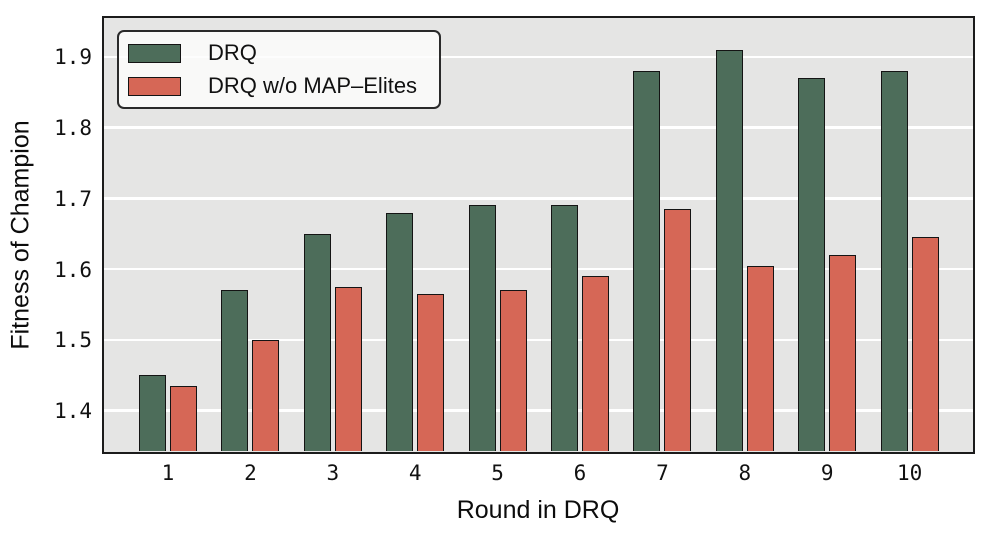  I want to click on y-tick-label-1.4: 1.4, so click(73, 411).